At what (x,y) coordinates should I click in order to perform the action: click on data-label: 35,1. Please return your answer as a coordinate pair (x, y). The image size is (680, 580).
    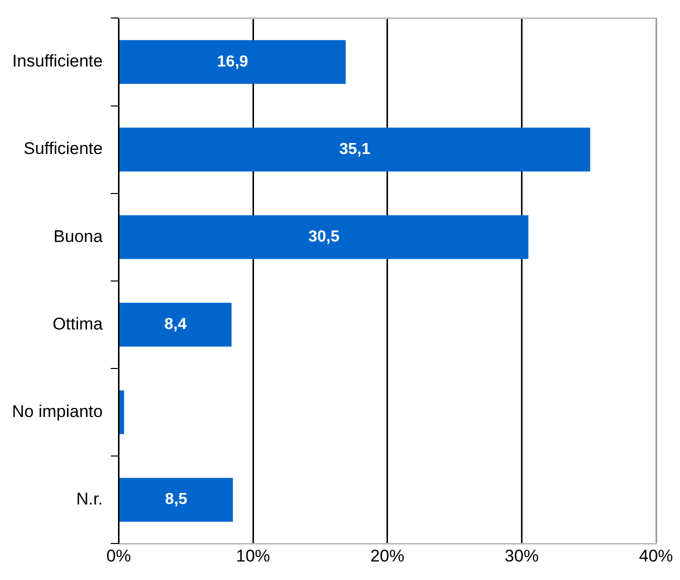
    Looking at the image, I should click on (354, 149).